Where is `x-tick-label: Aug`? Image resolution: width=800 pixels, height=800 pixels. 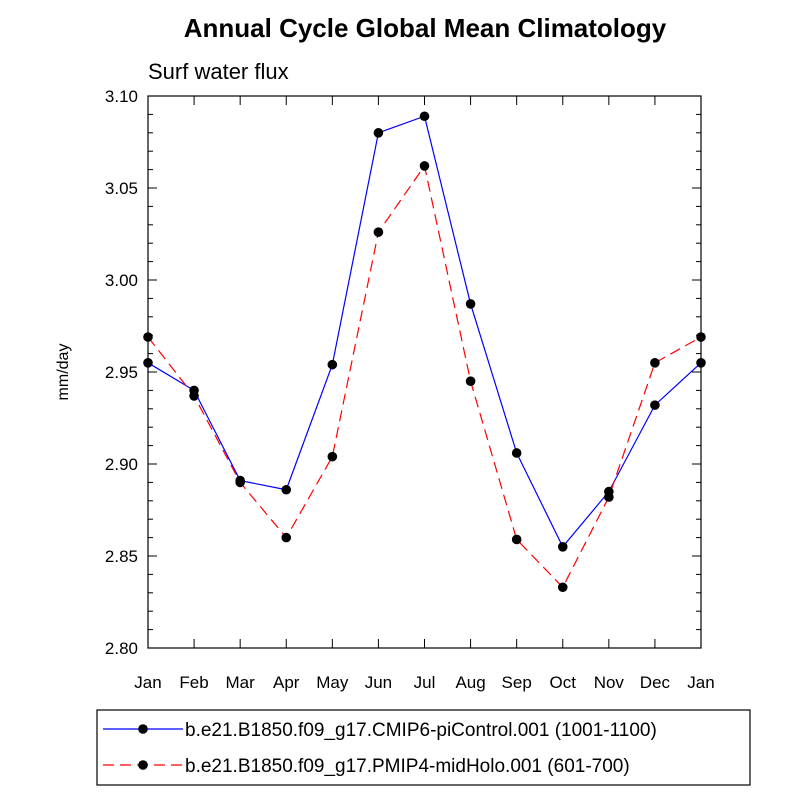 x-tick-label: Aug is located at coordinates (470, 682).